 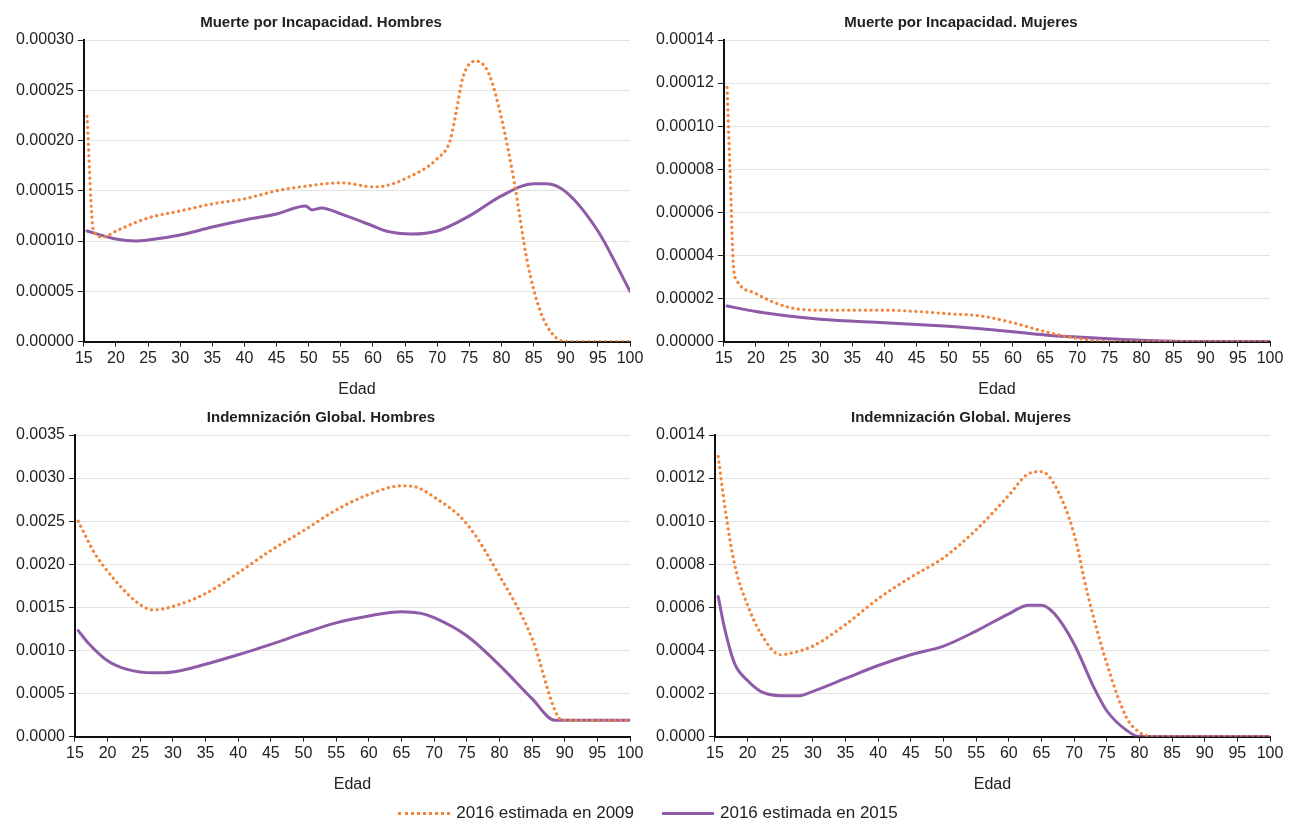 I want to click on legend-label: 2016 estimada en 2009, so click(x=545, y=813).